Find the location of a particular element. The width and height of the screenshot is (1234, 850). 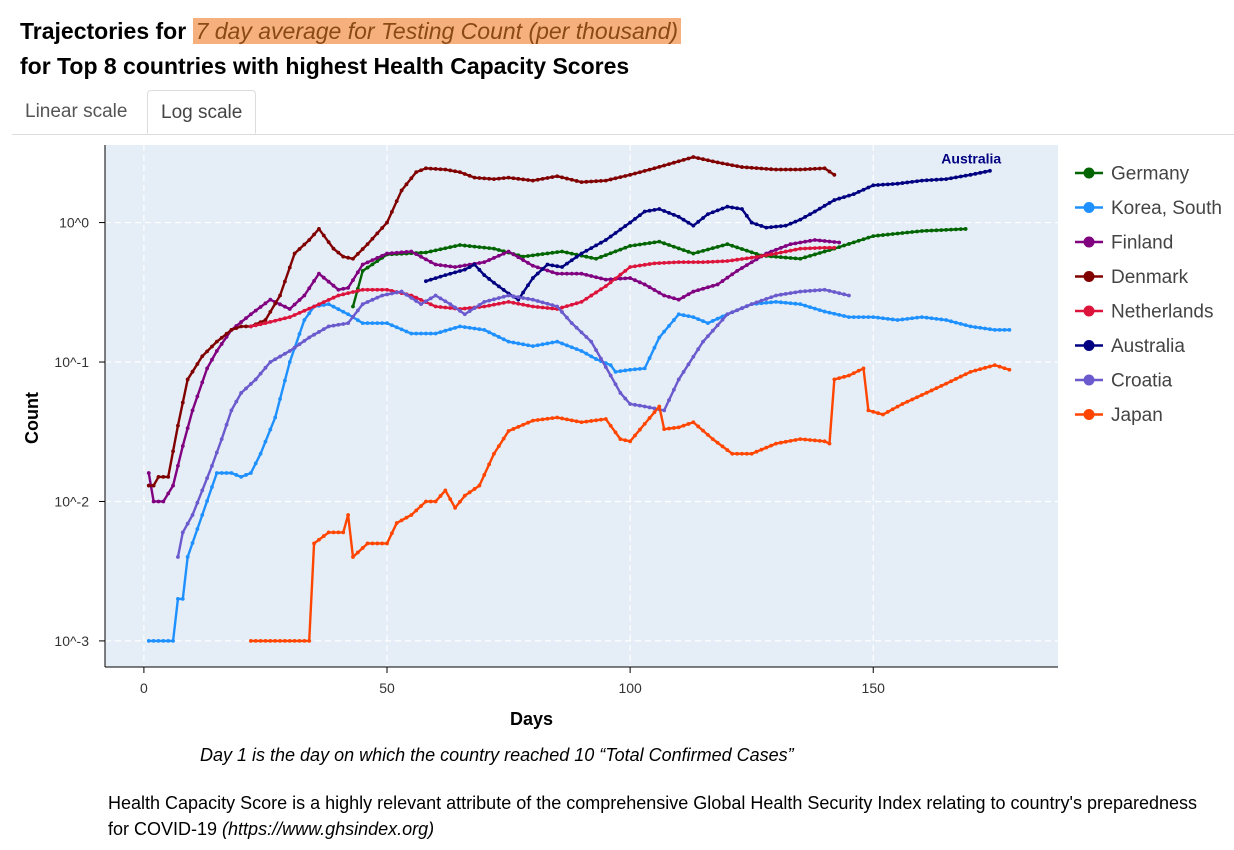

tab-log-scale: Log scale is located at coordinates (202, 112).